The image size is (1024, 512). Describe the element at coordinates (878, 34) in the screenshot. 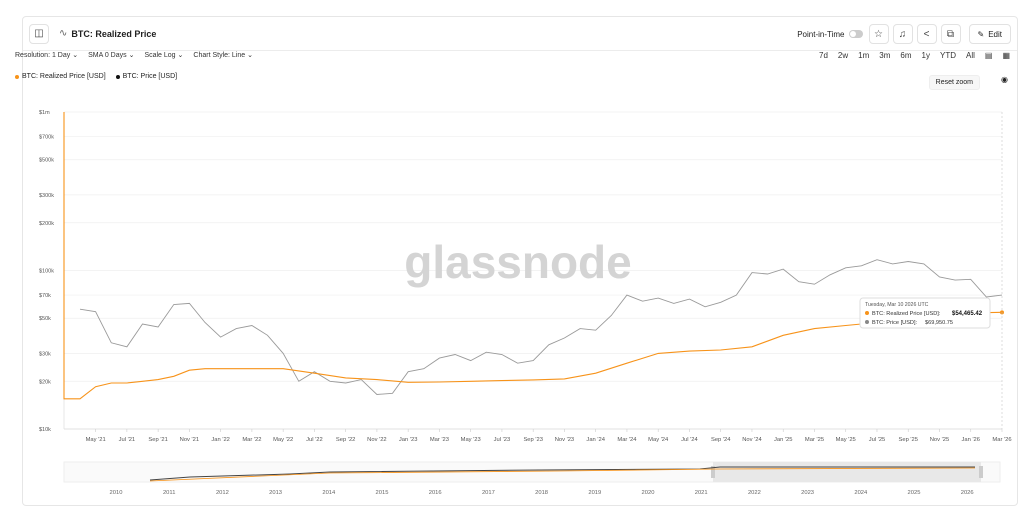

I see `star-icon: ☆` at that location.